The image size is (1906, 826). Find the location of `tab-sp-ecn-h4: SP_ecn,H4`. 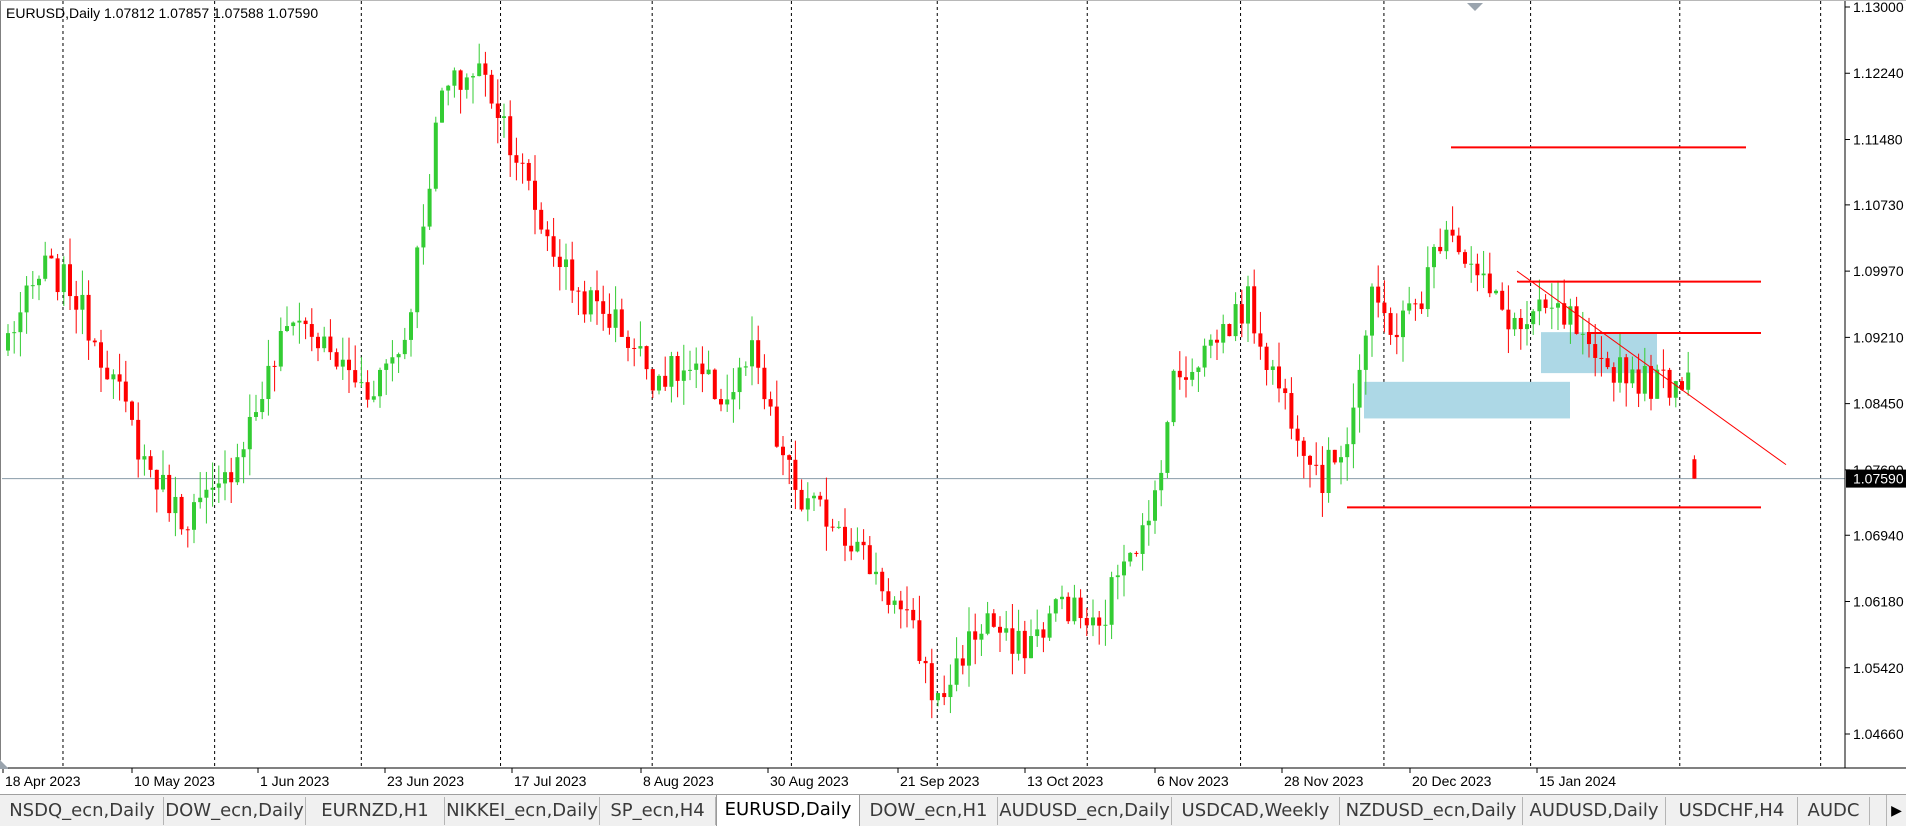

tab-sp-ecn-h4: SP_ecn,H4 is located at coordinates (658, 811).